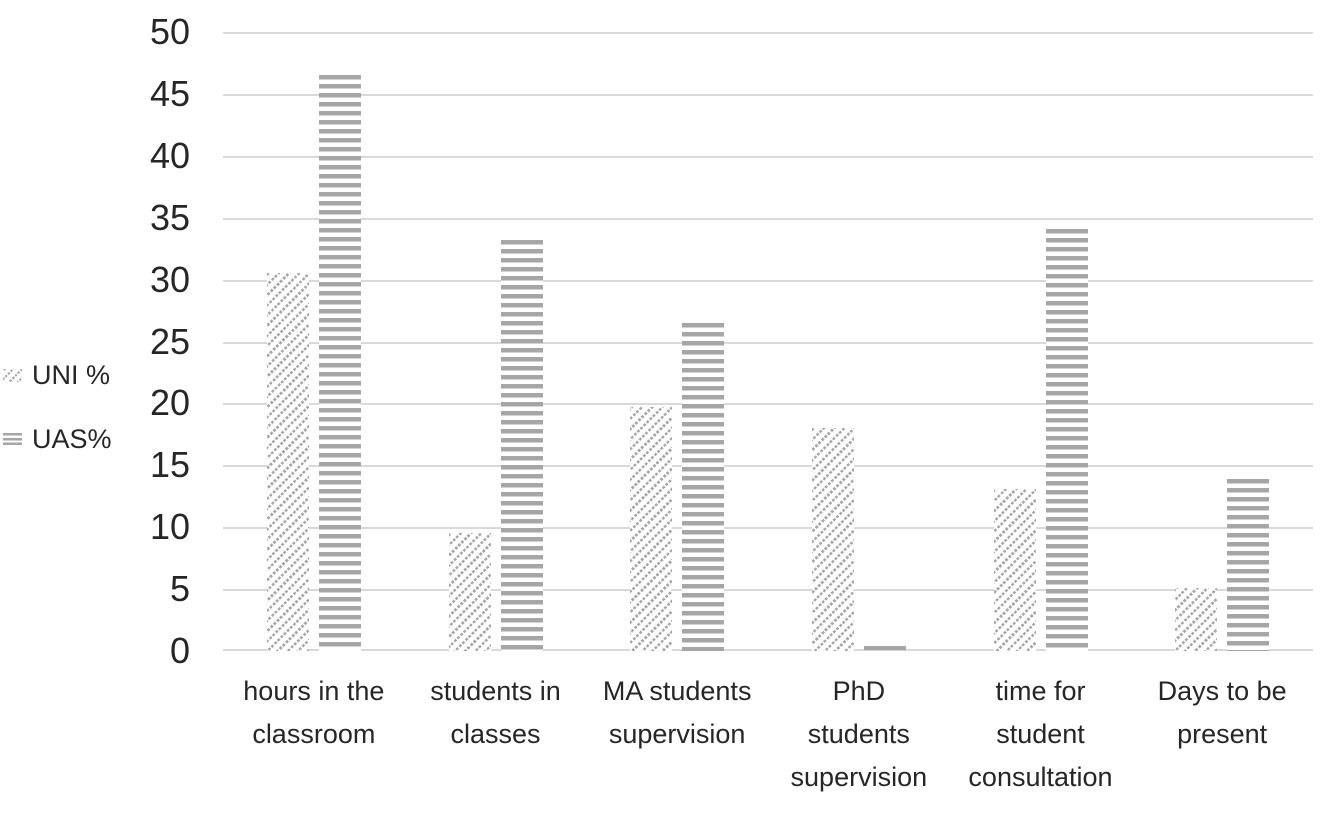 This screenshot has height=813, width=1337. Describe the element at coordinates (169, 155) in the screenshot. I see `y-tick-label-40: 40` at that location.